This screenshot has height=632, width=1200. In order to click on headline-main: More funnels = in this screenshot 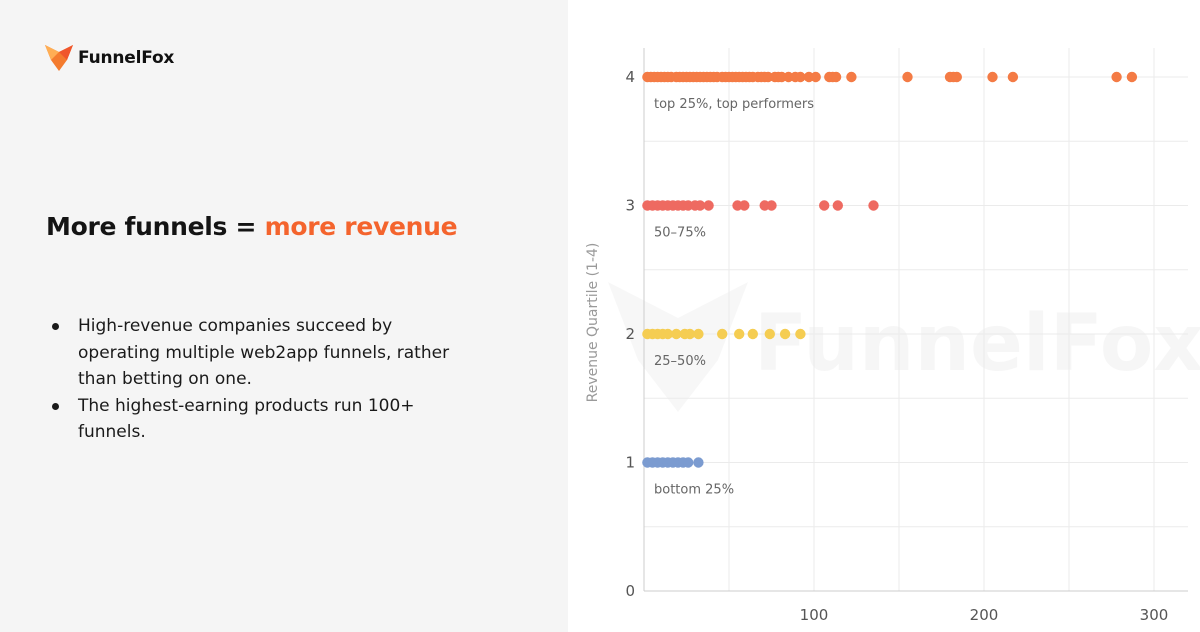, I will do `click(155, 226)`.